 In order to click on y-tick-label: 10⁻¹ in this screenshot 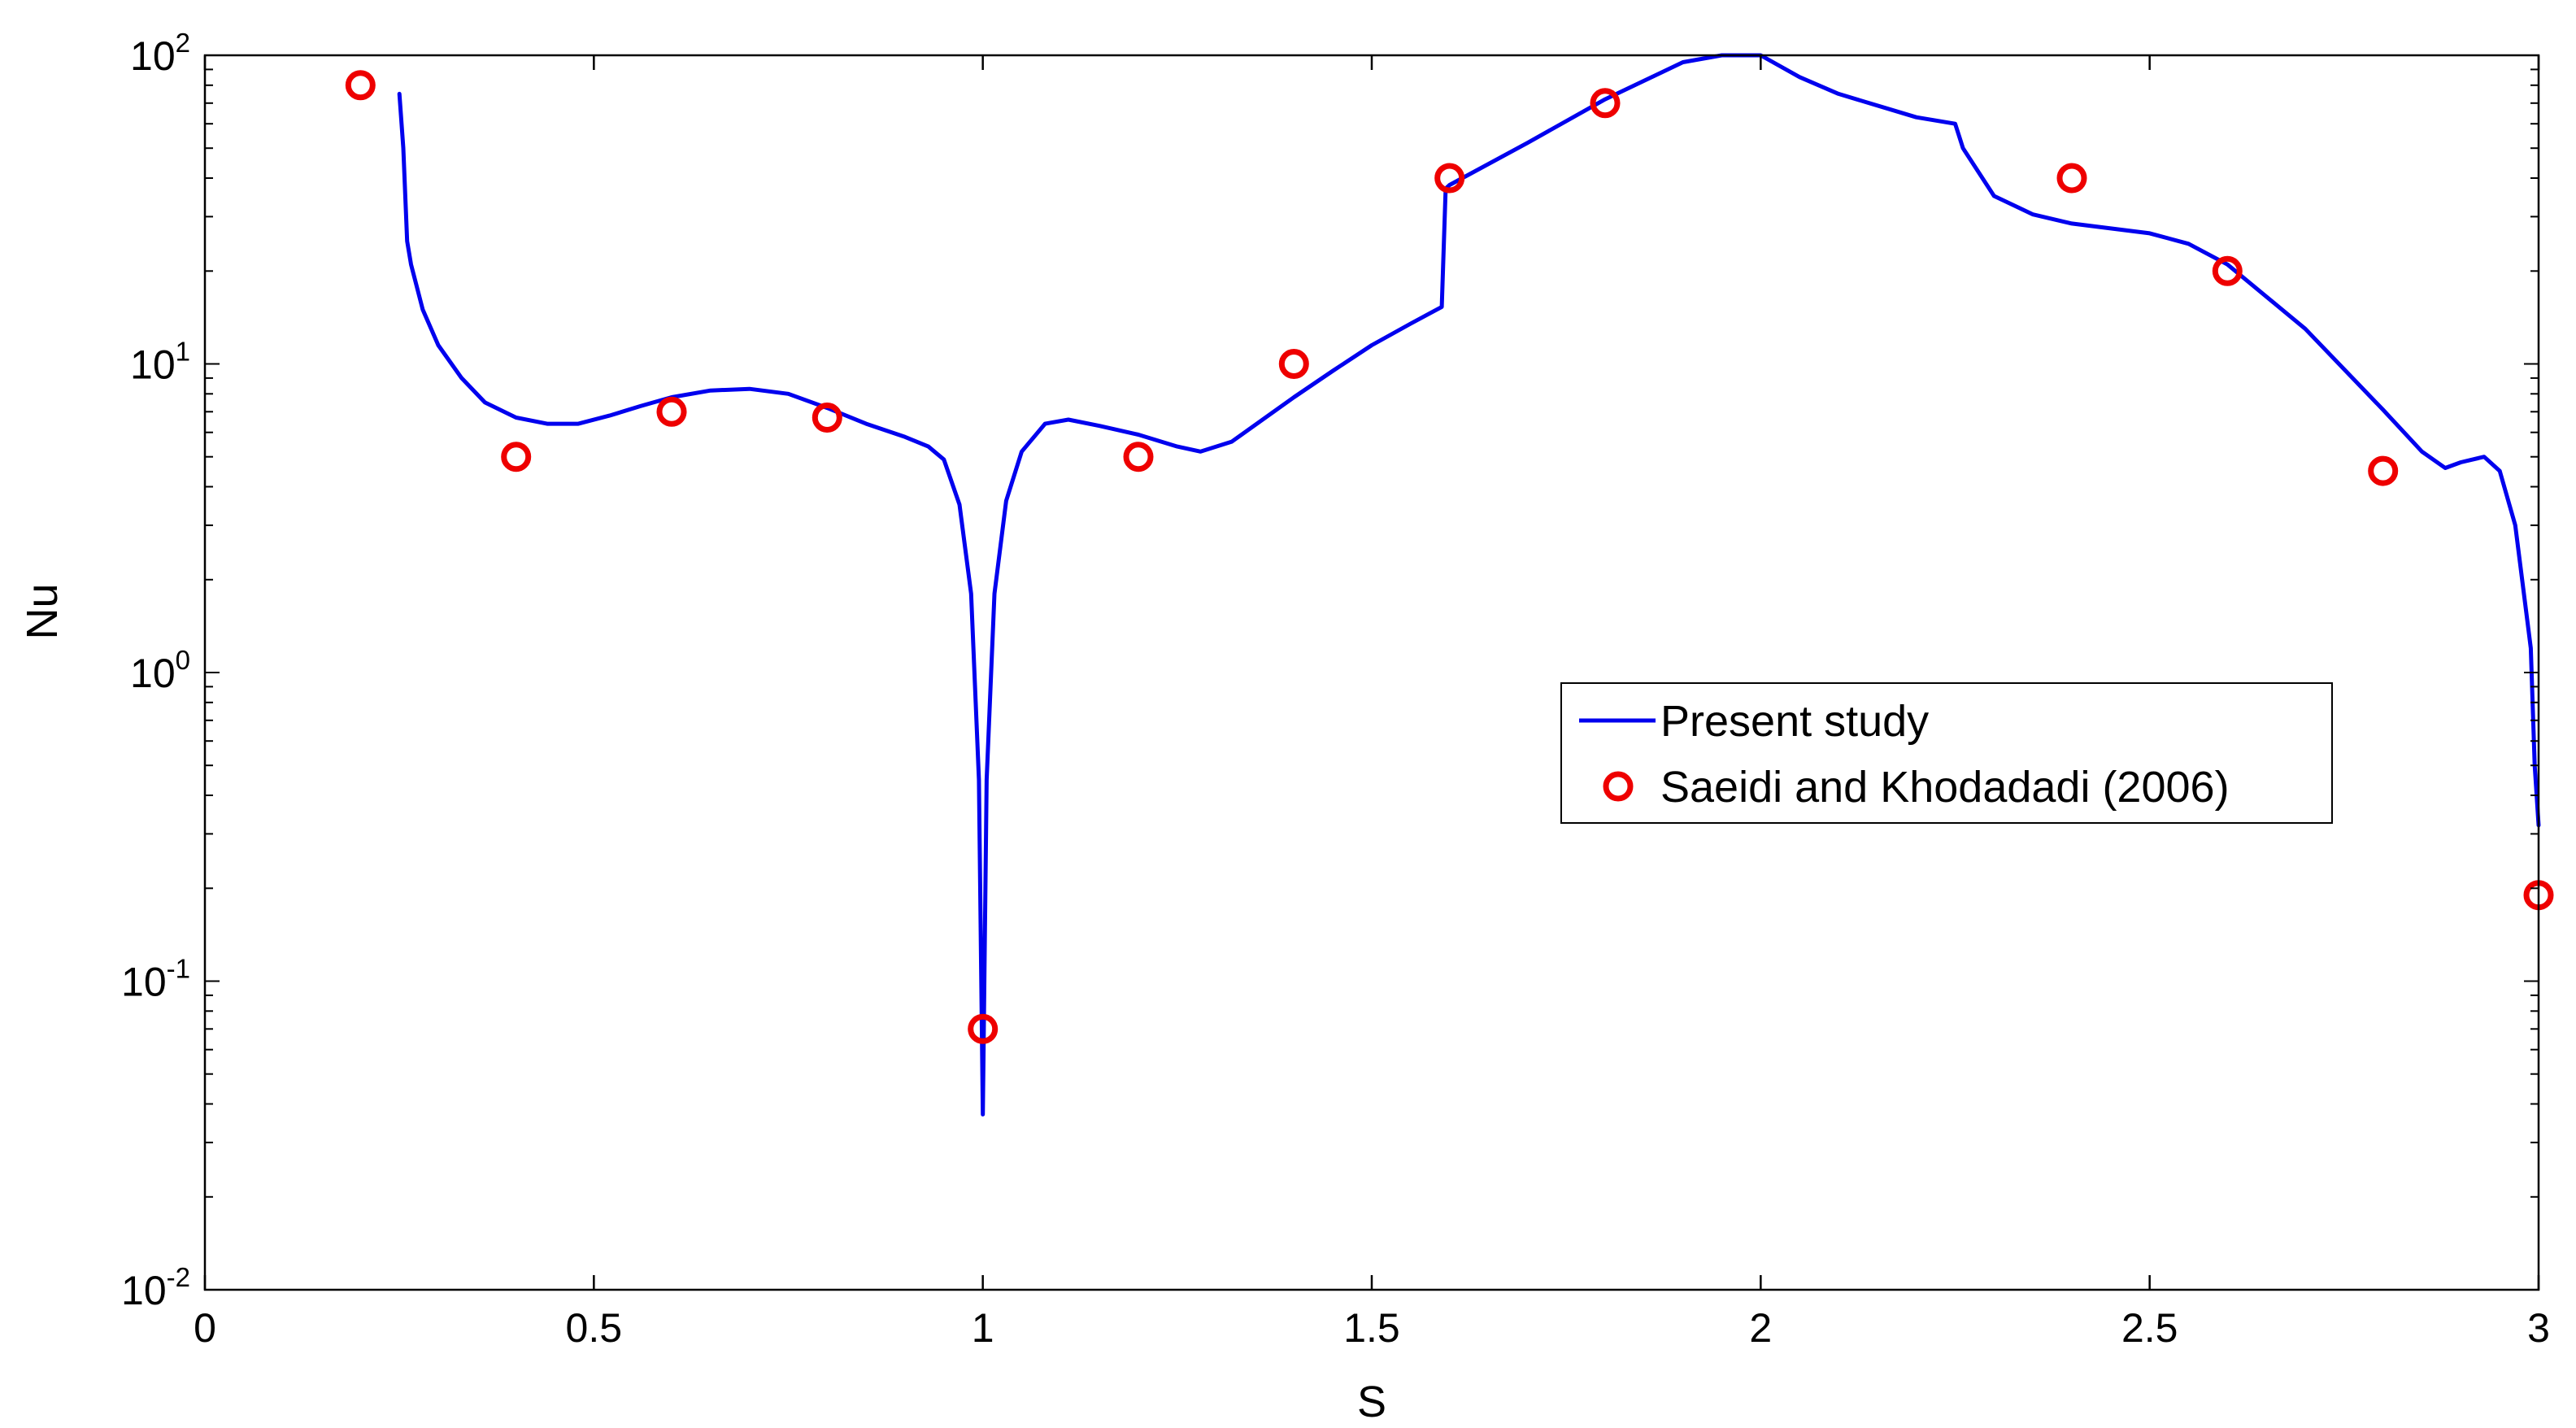, I will do `click(155, 980)`.